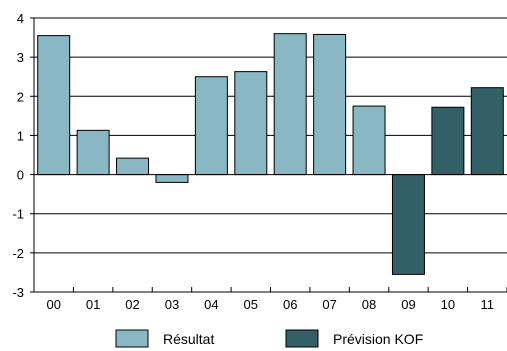 The width and height of the screenshot is (507, 351). I want to click on x-tick-label: 06, so click(290, 304).